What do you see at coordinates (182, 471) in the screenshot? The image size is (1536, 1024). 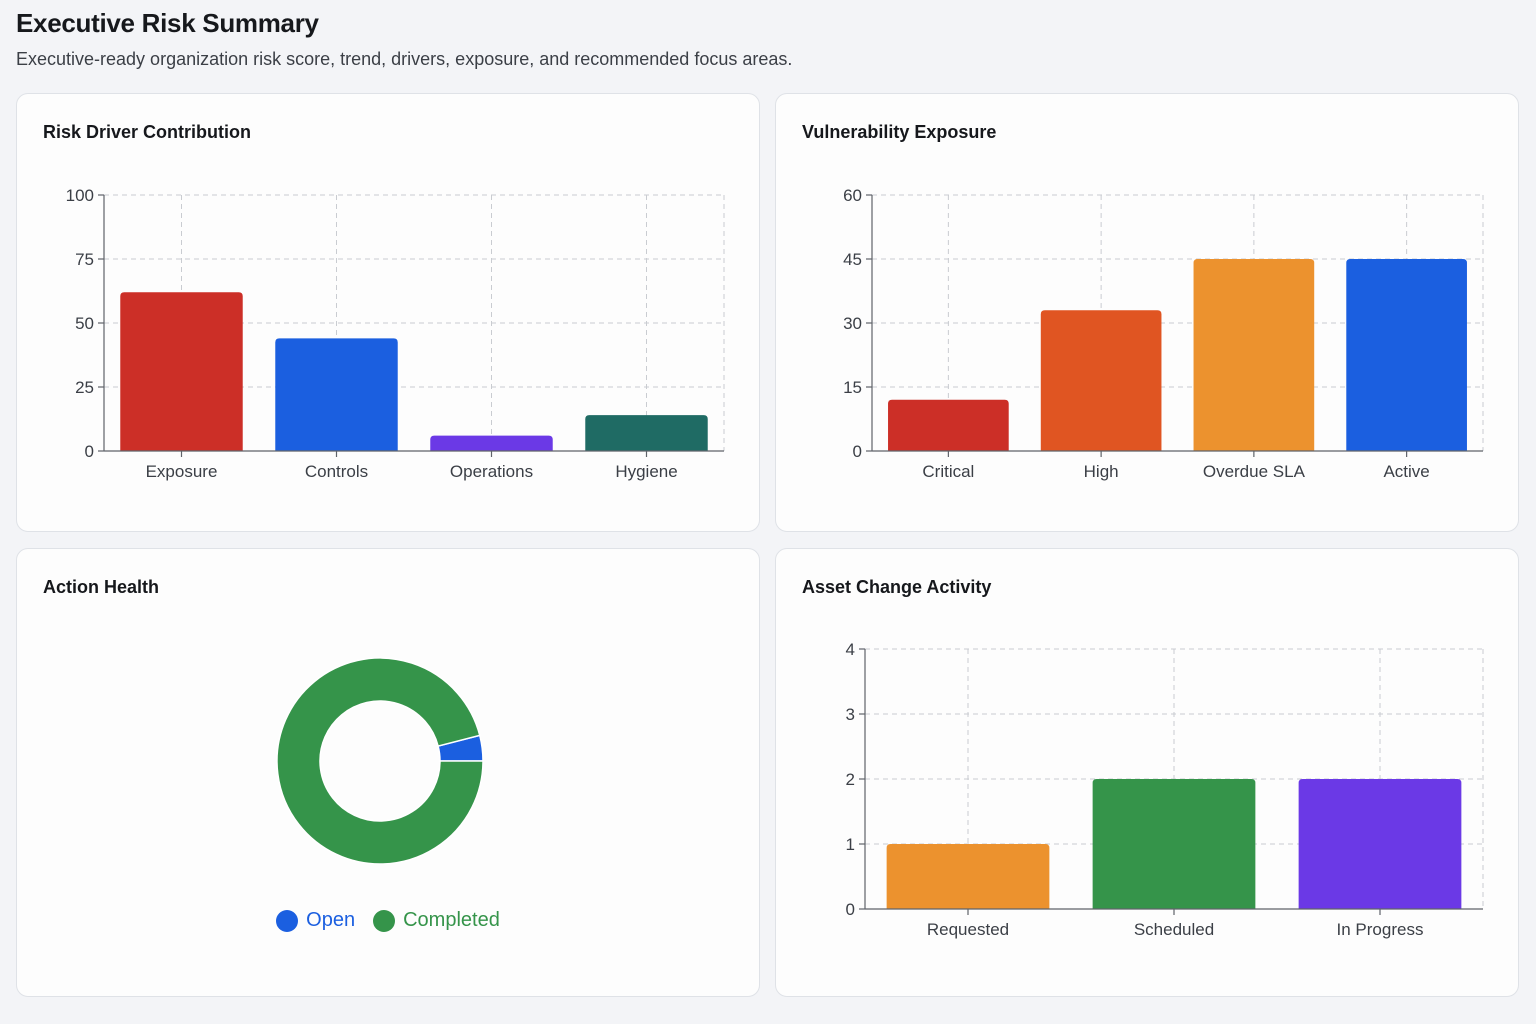 I see `x-tick-label: Exposure` at bounding box center [182, 471].